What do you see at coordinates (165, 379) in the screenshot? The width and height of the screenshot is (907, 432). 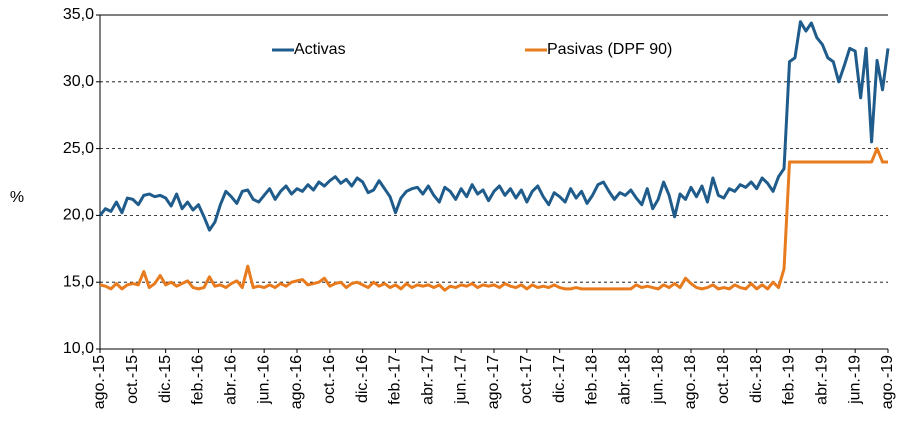 I see `x-tick-label: dic.-15` at bounding box center [165, 379].